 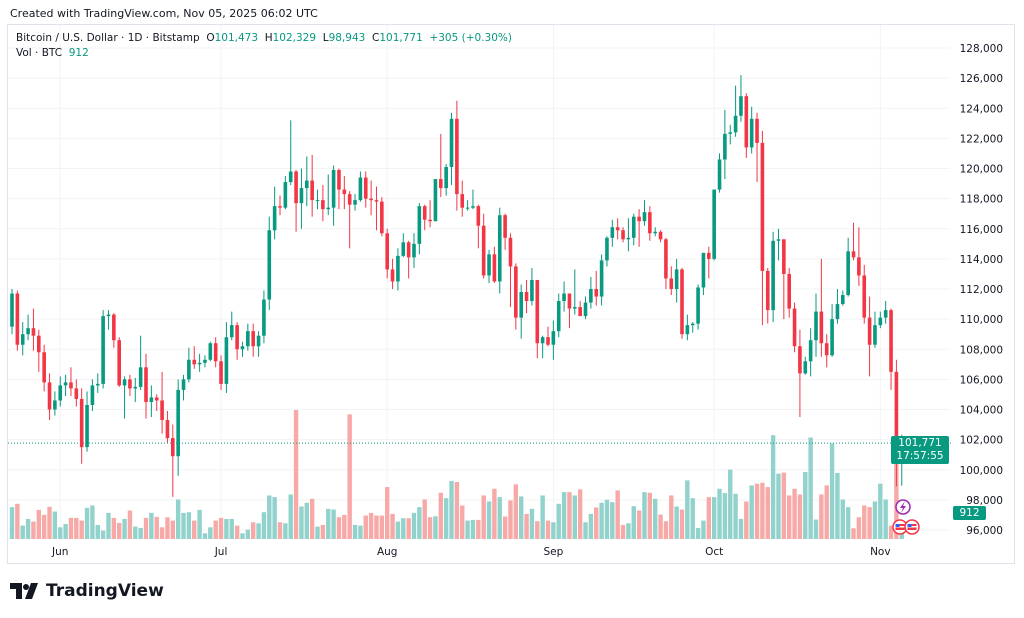 What do you see at coordinates (39, 53) in the screenshot?
I see `volume-label: Vol · BTC` at bounding box center [39, 53].